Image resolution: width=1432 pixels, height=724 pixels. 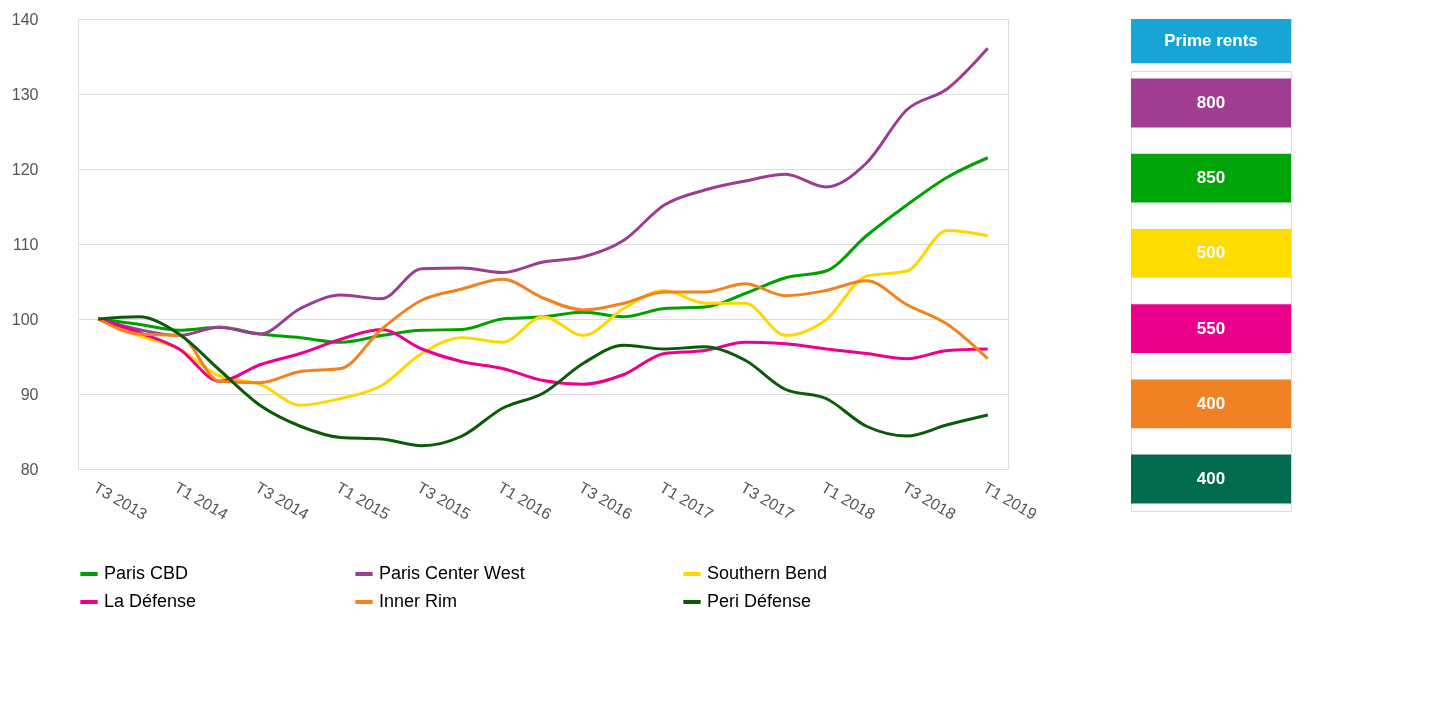 What do you see at coordinates (25, 244) in the screenshot?
I see `y-tick-label: 110` at bounding box center [25, 244].